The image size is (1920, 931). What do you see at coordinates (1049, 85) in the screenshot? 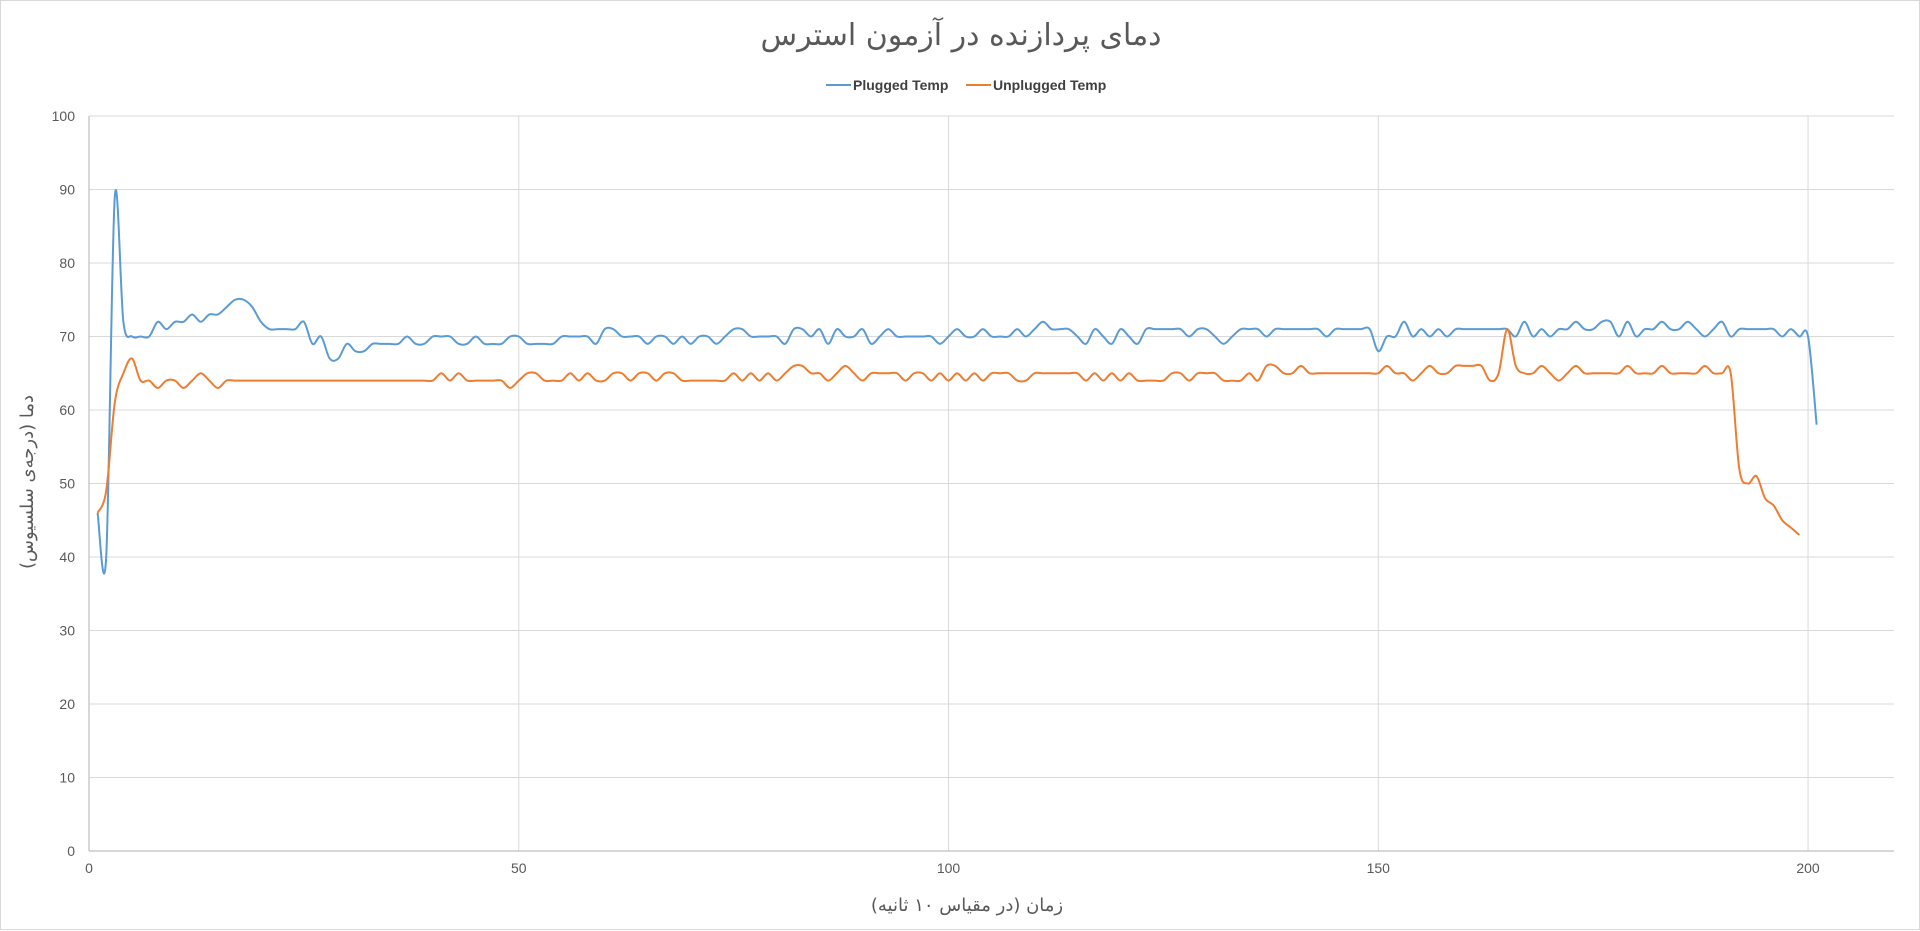
I see `legend-label-unplugged: Unplugged Temp` at bounding box center [1049, 85].